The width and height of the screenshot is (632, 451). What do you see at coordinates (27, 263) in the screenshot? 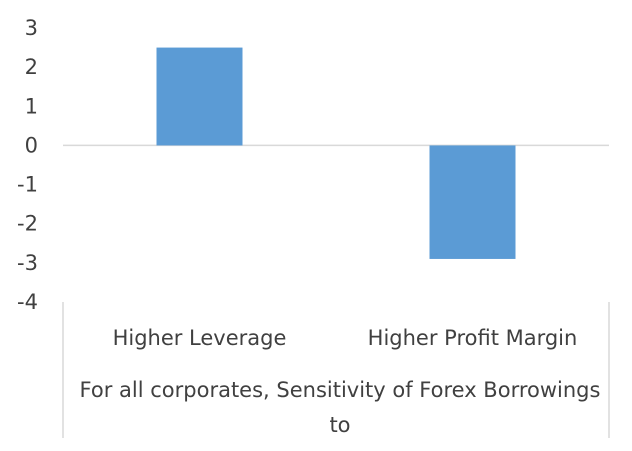
I see `y-tick-label: -3` at bounding box center [27, 263].